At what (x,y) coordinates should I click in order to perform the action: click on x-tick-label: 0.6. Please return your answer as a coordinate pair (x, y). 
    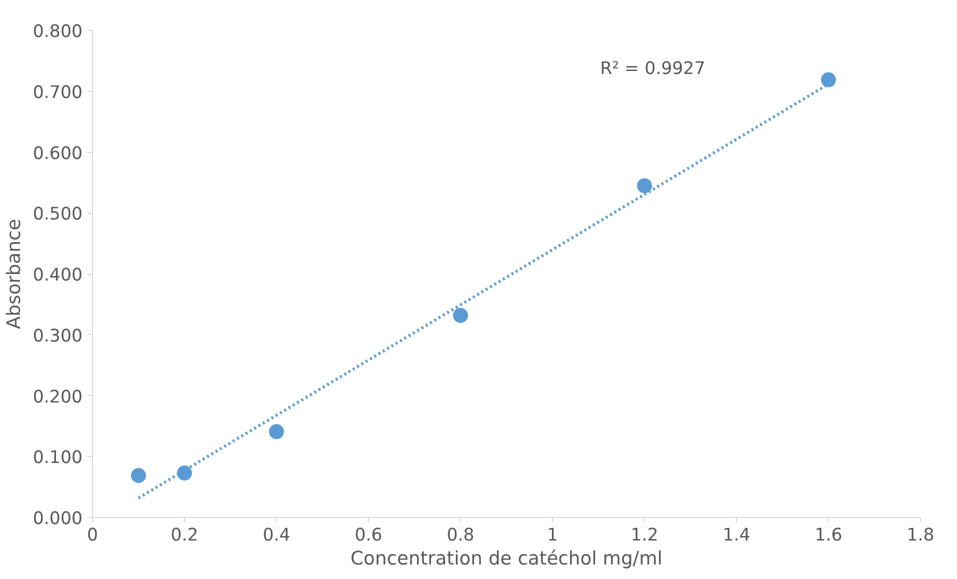
    Looking at the image, I should click on (368, 536).